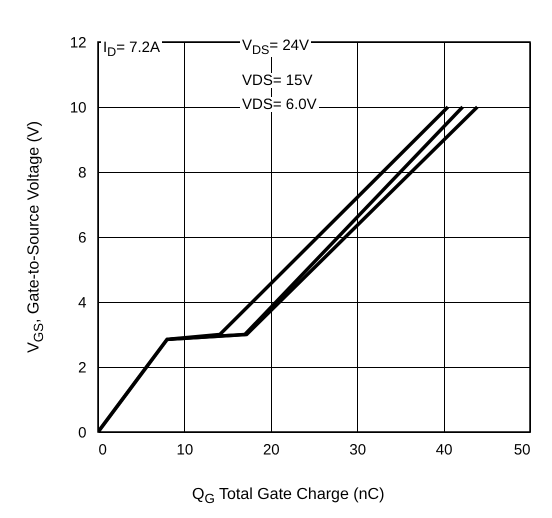  Describe the element at coordinates (82, 303) in the screenshot. I see `y-tick-label: 4` at that location.